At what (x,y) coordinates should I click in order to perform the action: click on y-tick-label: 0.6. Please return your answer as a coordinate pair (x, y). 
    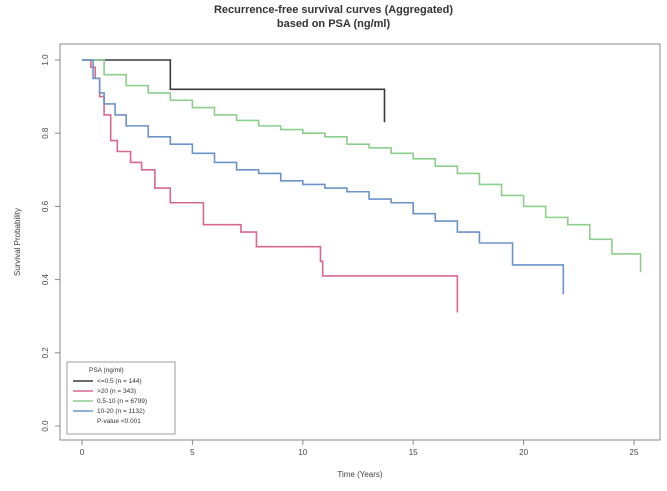
    Looking at the image, I should click on (45, 206).